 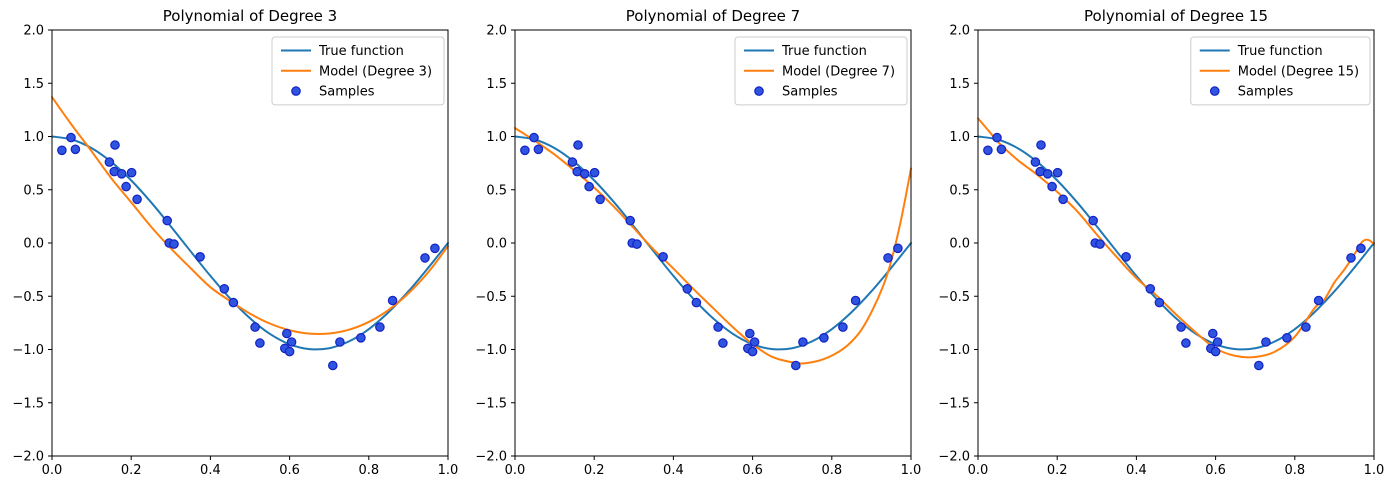 What do you see at coordinates (28, 403) in the screenshot?
I see `y-tick-label: −1.5` at bounding box center [28, 403].